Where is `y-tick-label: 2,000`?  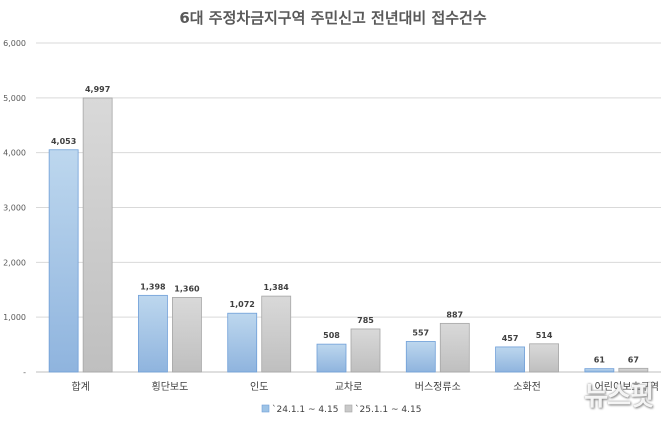 y-tick-label: 2,000 is located at coordinates (14, 262).